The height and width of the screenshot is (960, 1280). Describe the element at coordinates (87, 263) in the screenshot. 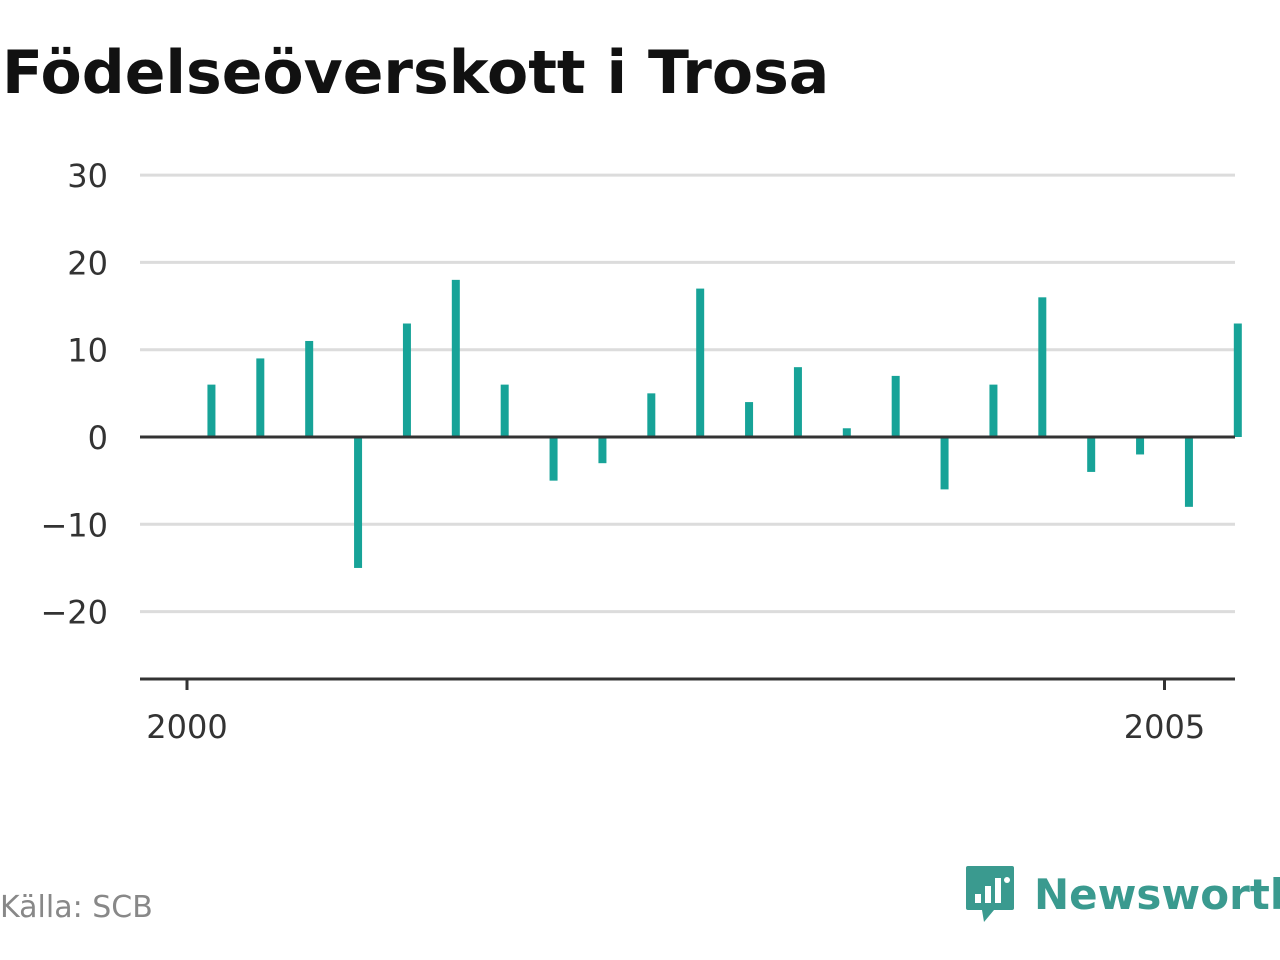

I see `y-tick-label: 20` at that location.